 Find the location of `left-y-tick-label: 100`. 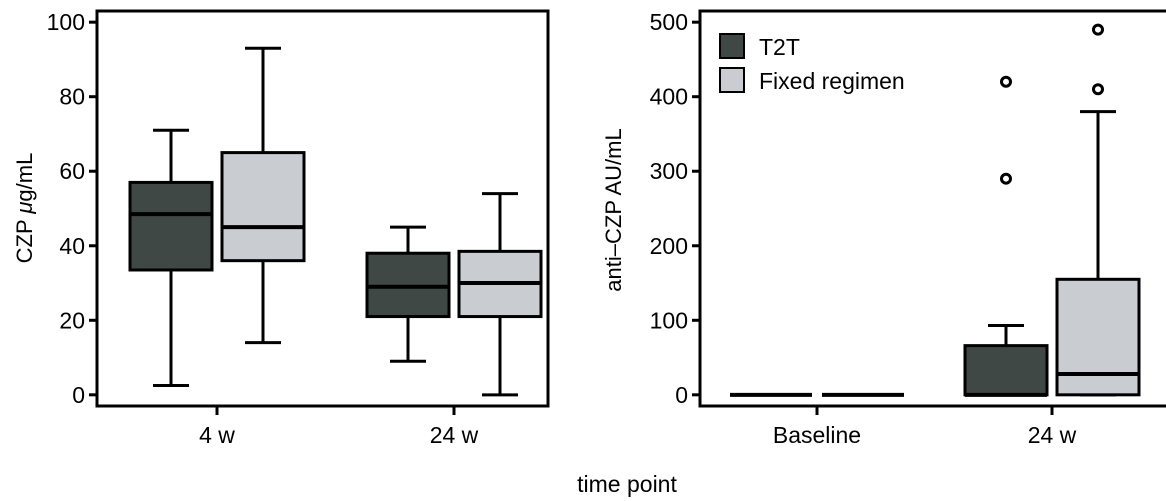

left-y-tick-label: 100 is located at coordinates (66, 22).